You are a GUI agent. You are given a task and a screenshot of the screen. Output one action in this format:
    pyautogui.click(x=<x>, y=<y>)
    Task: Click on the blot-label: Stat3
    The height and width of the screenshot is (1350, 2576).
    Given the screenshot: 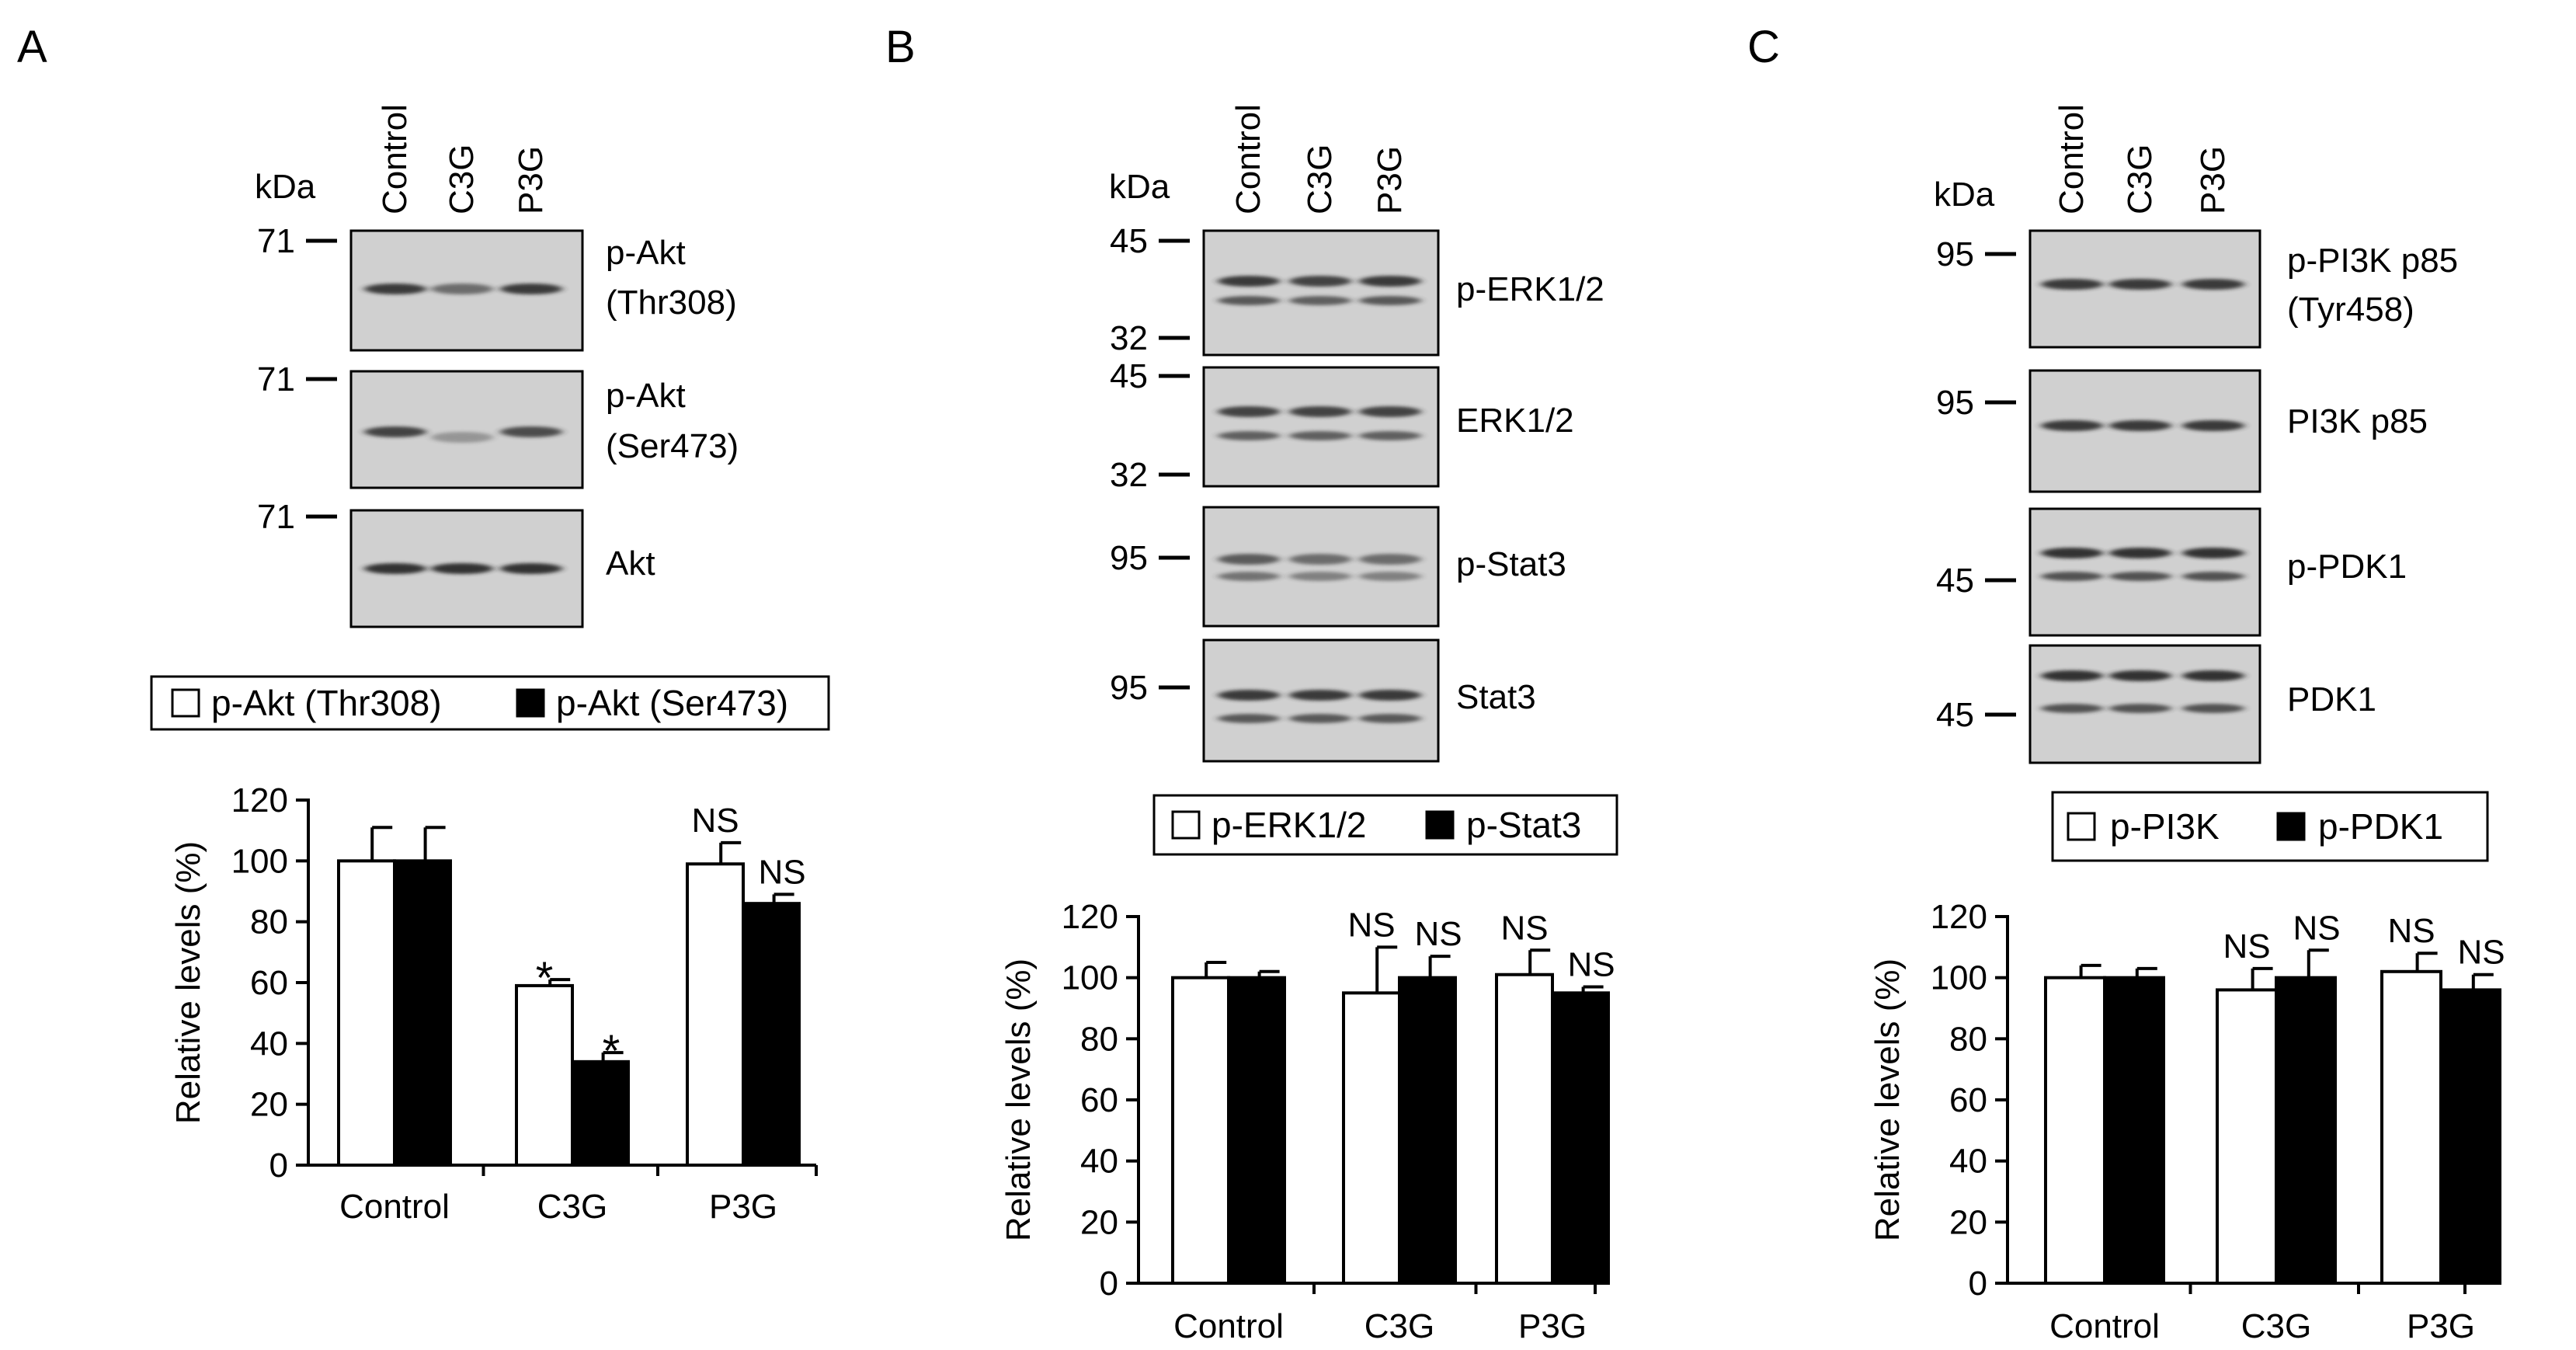 What is the action you would take?
    pyautogui.click(x=1496, y=697)
    